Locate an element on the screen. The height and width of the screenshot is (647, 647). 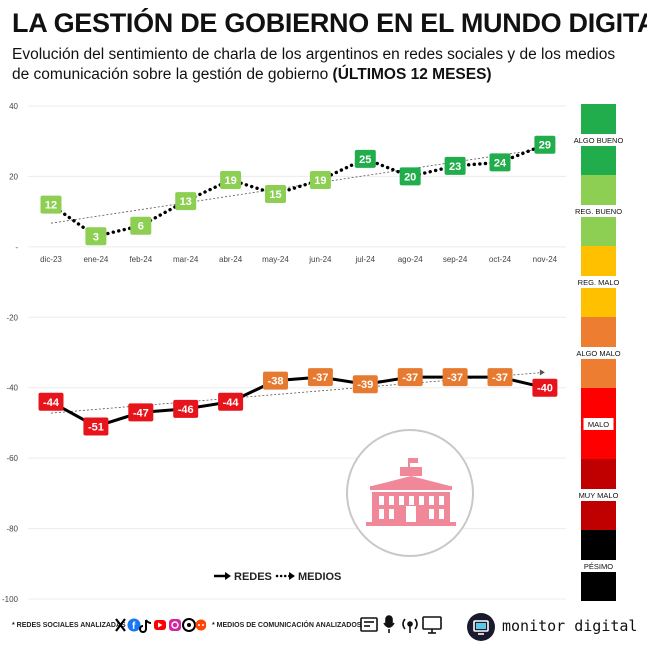
data-label-text: 23 is located at coordinates (455, 167).